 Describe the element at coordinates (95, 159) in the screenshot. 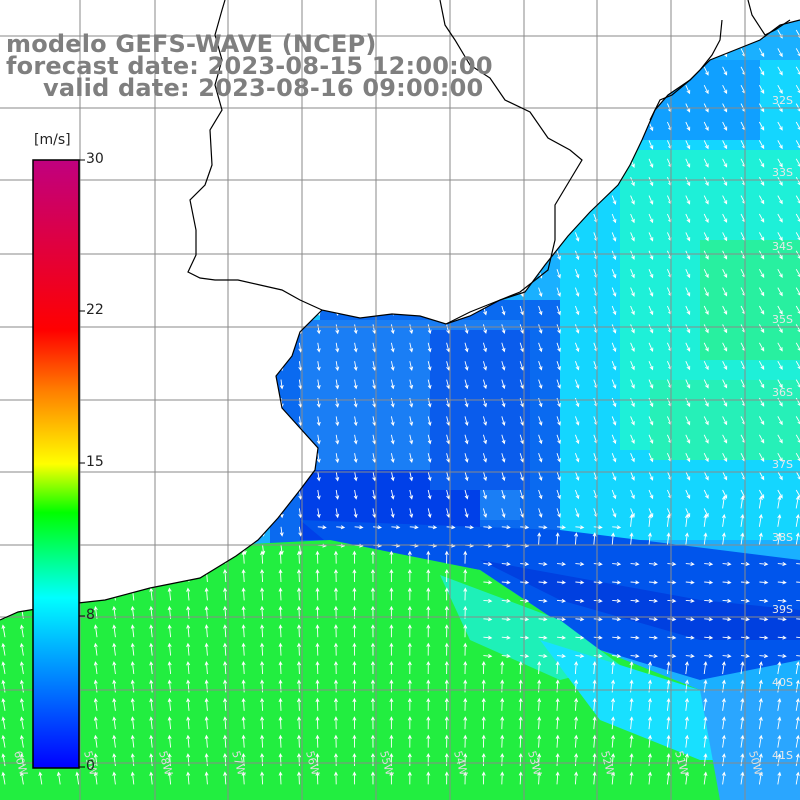

I see `colorbar-tick-30: 30` at that location.